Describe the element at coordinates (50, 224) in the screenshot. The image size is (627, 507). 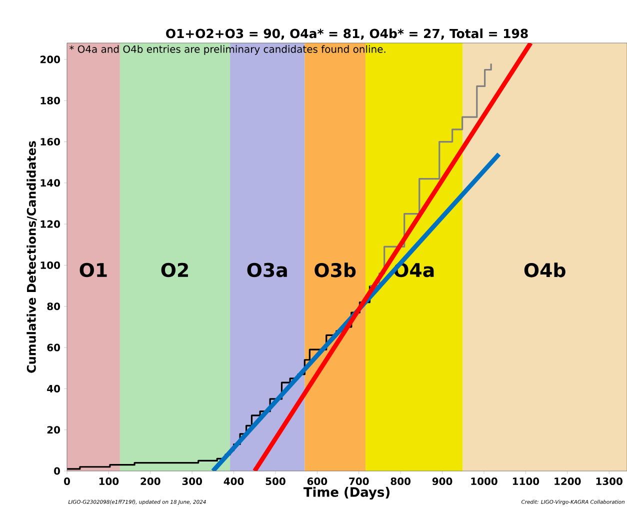
I see `y-tick-label: 120` at that location.